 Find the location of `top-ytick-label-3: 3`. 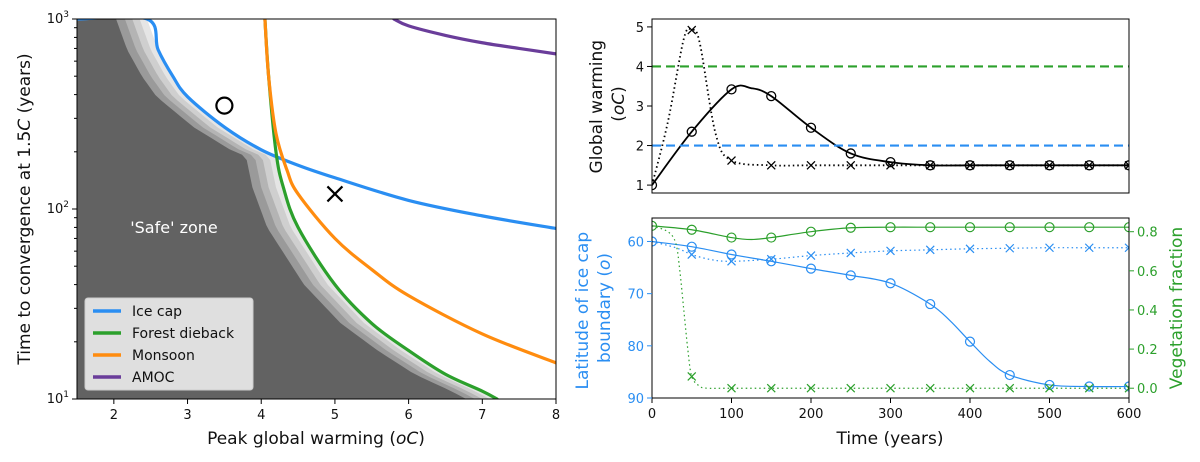

top-ytick-label-3: 3 is located at coordinates (640, 107).